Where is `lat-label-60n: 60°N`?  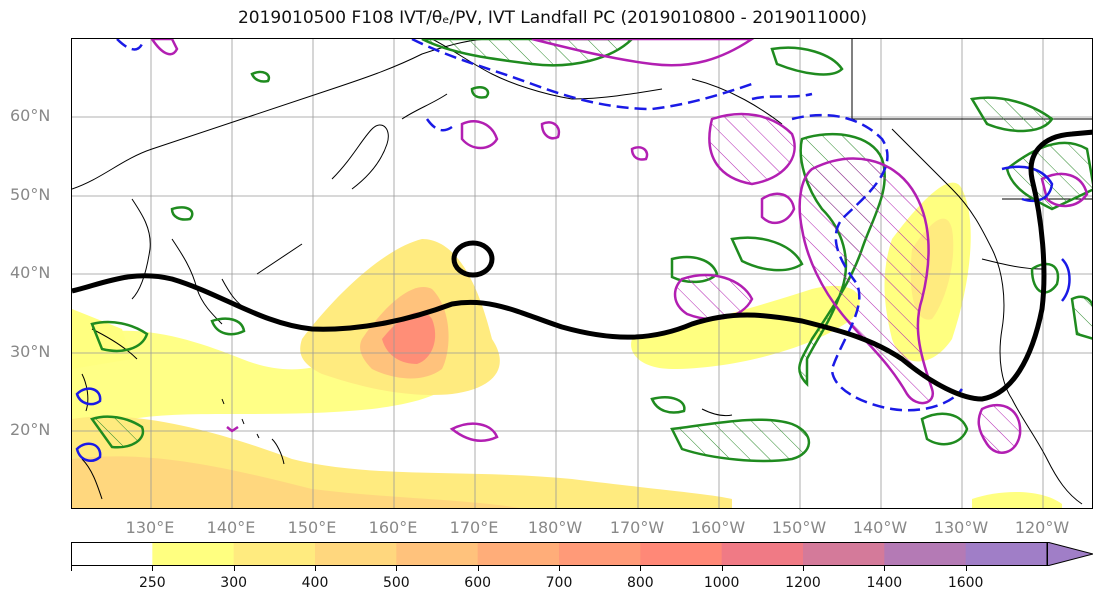 lat-label-60n: 60°N is located at coordinates (30, 115).